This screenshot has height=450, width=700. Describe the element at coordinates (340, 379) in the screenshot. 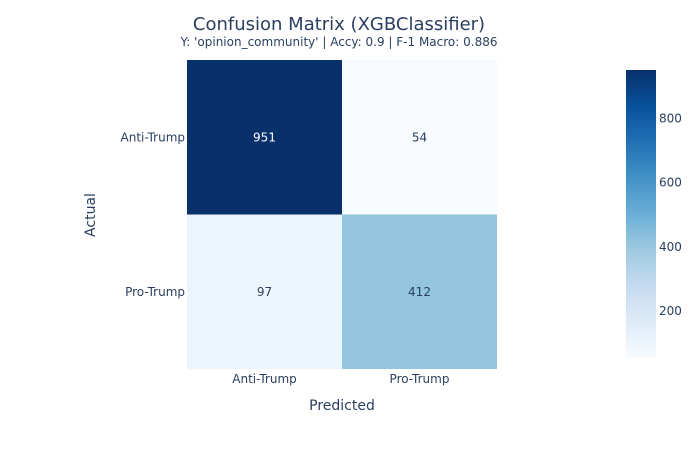

I see `x-axis-ticks: Anti-Trump Pro-Trump` at that location.